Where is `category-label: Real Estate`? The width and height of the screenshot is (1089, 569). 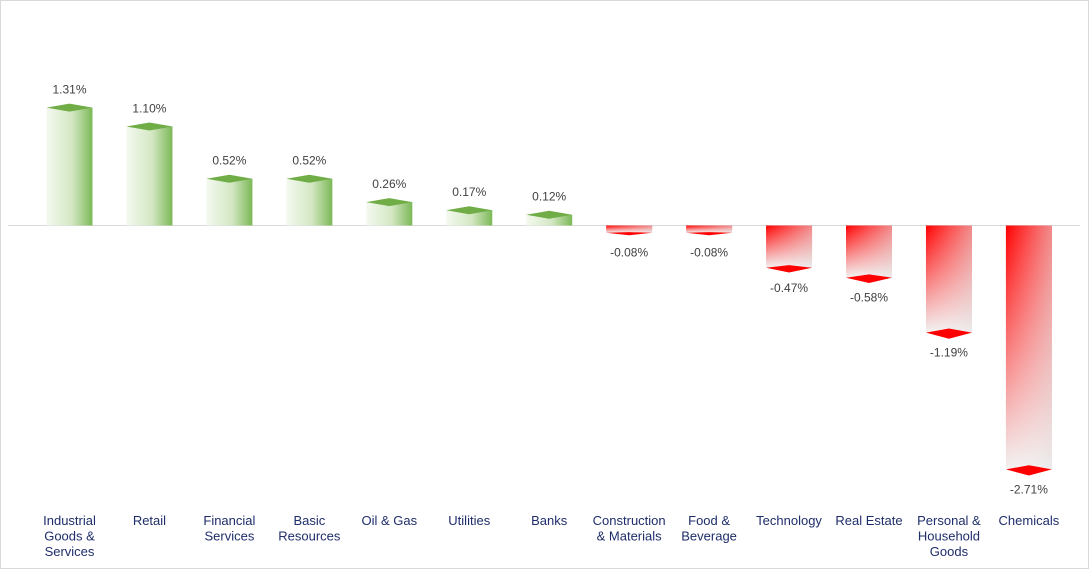
category-label: Real Estate is located at coordinates (868, 520).